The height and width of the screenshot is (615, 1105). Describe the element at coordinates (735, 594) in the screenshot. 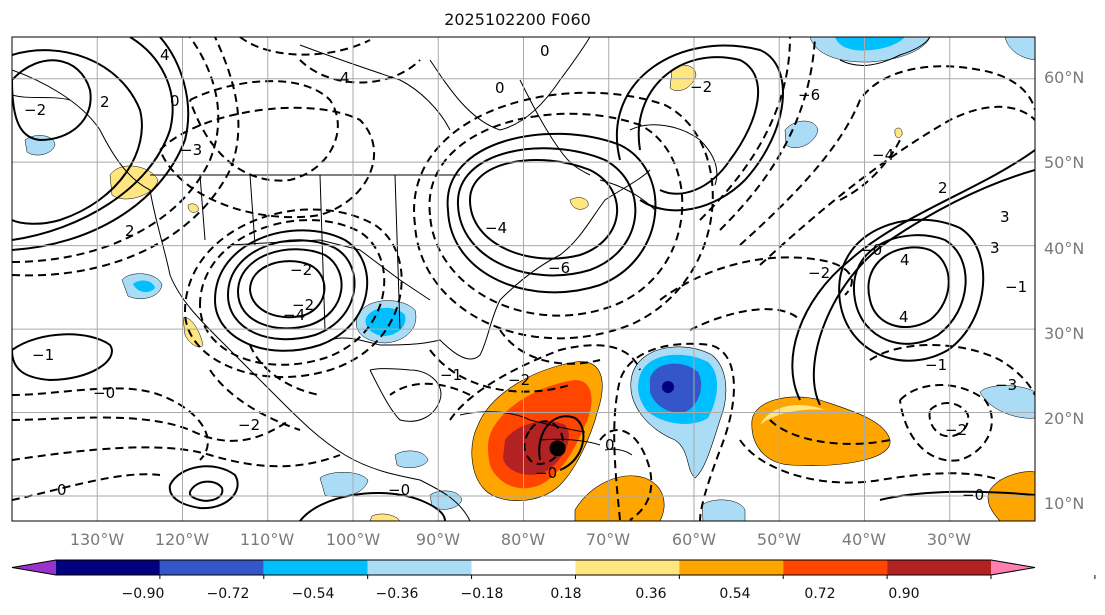

I see `colorbar-tick-label: 0.54` at that location.